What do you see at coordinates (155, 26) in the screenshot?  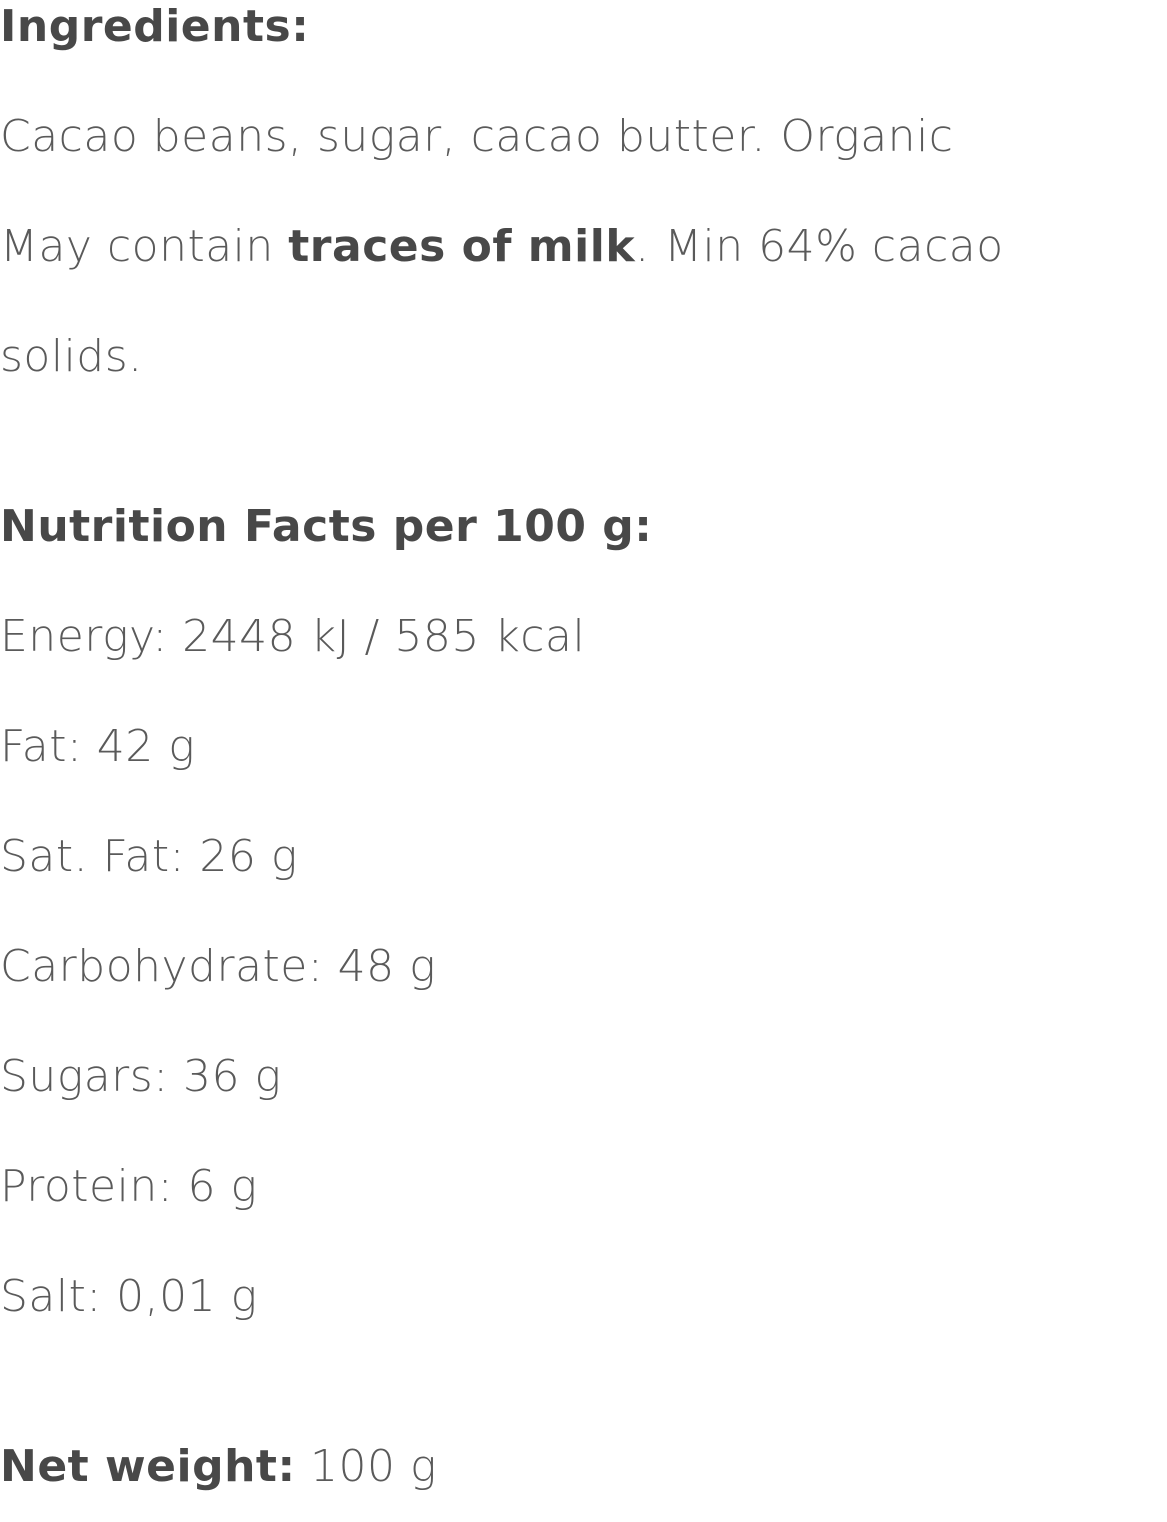 I see `ingredients-heading: Ingredients:` at bounding box center [155, 26].